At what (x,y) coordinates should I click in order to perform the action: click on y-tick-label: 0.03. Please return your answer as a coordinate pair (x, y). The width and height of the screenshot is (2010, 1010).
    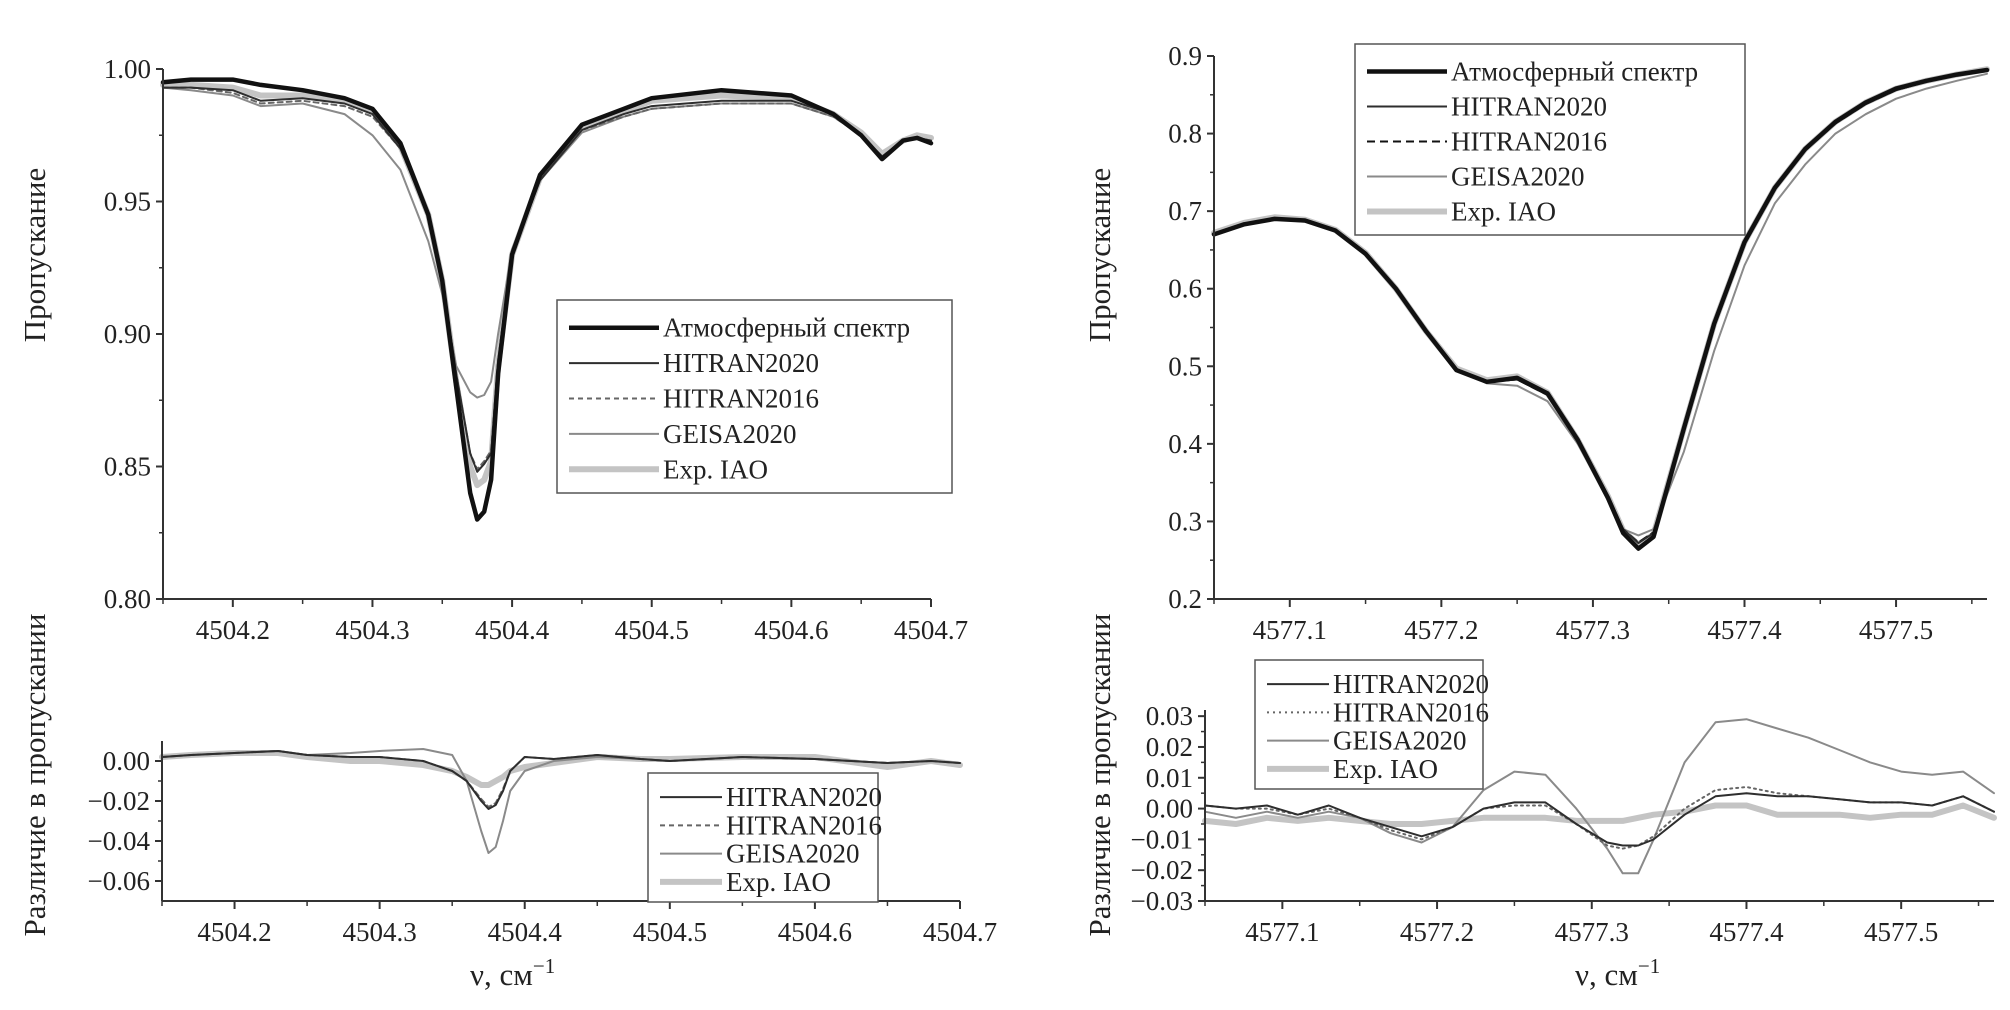
    Looking at the image, I should click on (1169, 716).